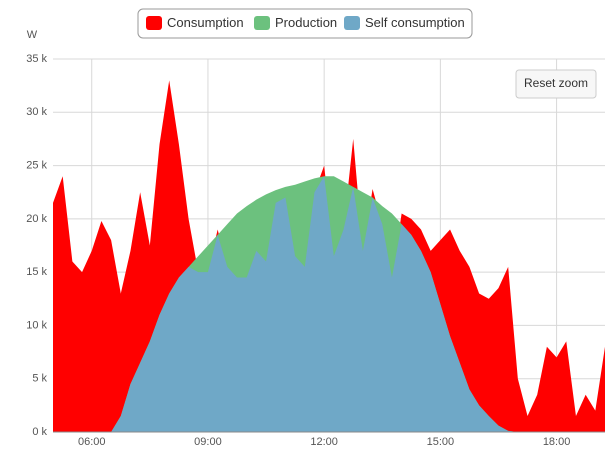 The height and width of the screenshot is (457, 612). Describe the element at coordinates (39, 379) in the screenshot. I see `y-tick-label: 5 k` at that location.